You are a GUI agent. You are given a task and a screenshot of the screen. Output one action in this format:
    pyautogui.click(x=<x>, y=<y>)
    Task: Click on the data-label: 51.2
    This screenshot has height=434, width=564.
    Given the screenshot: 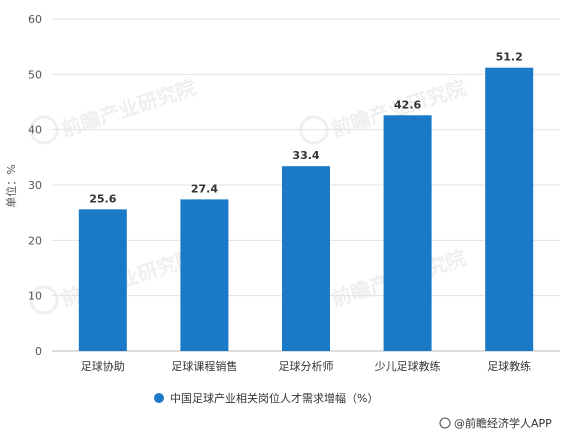 What is the action you would take?
    pyautogui.click(x=509, y=57)
    